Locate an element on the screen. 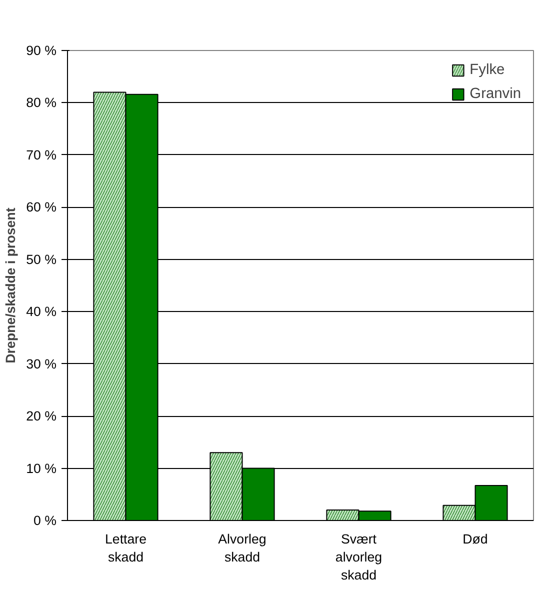 The image size is (549, 591). y-tick-label: 30 % is located at coordinates (41, 364).